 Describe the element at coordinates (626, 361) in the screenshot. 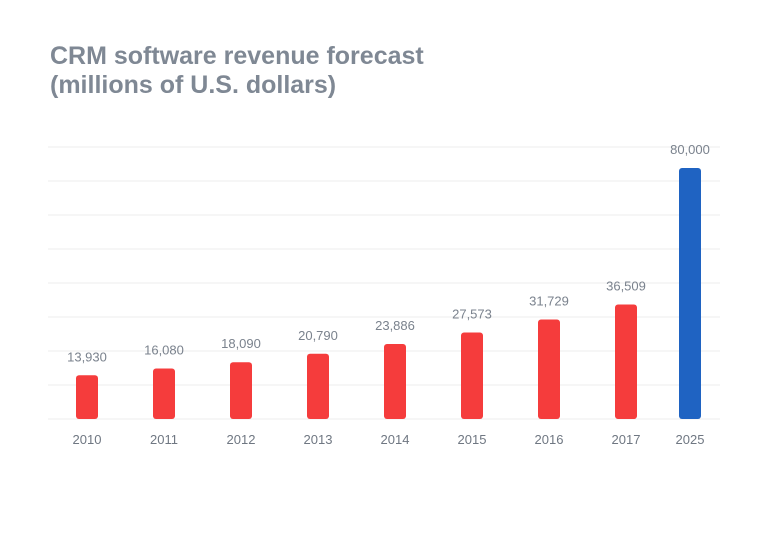

I see `bar-2017` at that location.